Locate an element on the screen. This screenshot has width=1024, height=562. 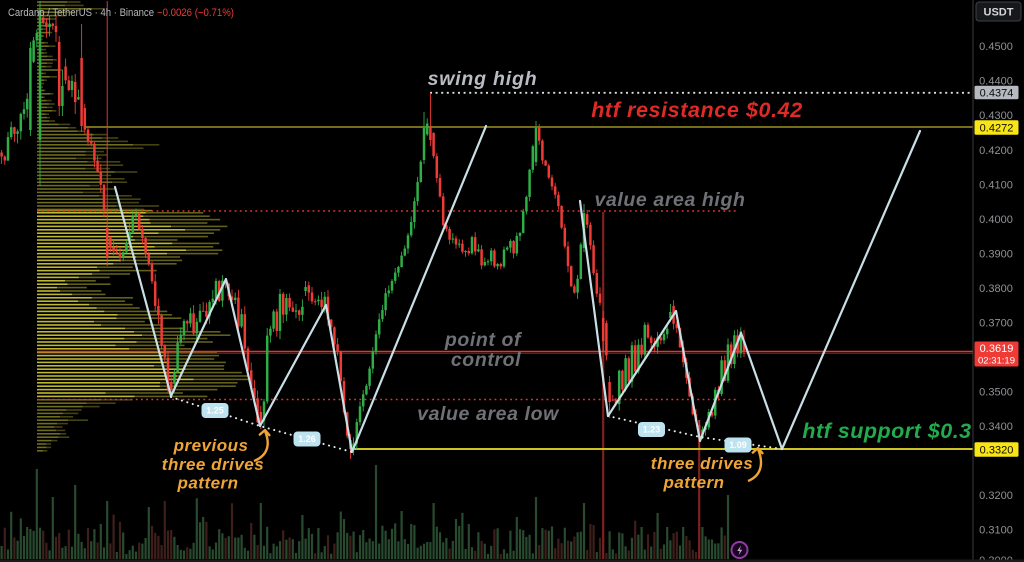
svg-text: 02:31:19 is located at coordinates (996, 361).